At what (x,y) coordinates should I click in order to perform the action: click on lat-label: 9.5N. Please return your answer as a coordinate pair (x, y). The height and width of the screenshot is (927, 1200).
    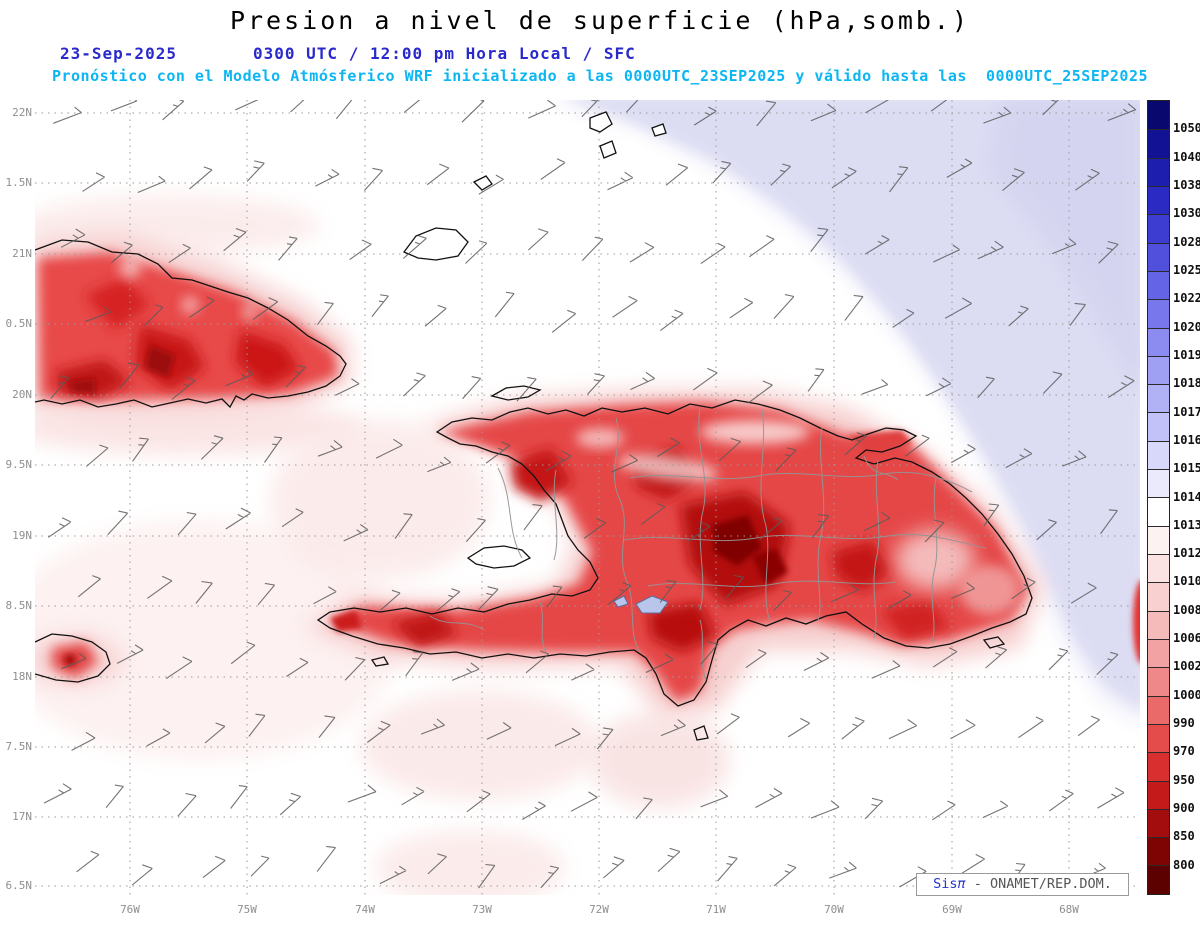
    Looking at the image, I should click on (19, 464).